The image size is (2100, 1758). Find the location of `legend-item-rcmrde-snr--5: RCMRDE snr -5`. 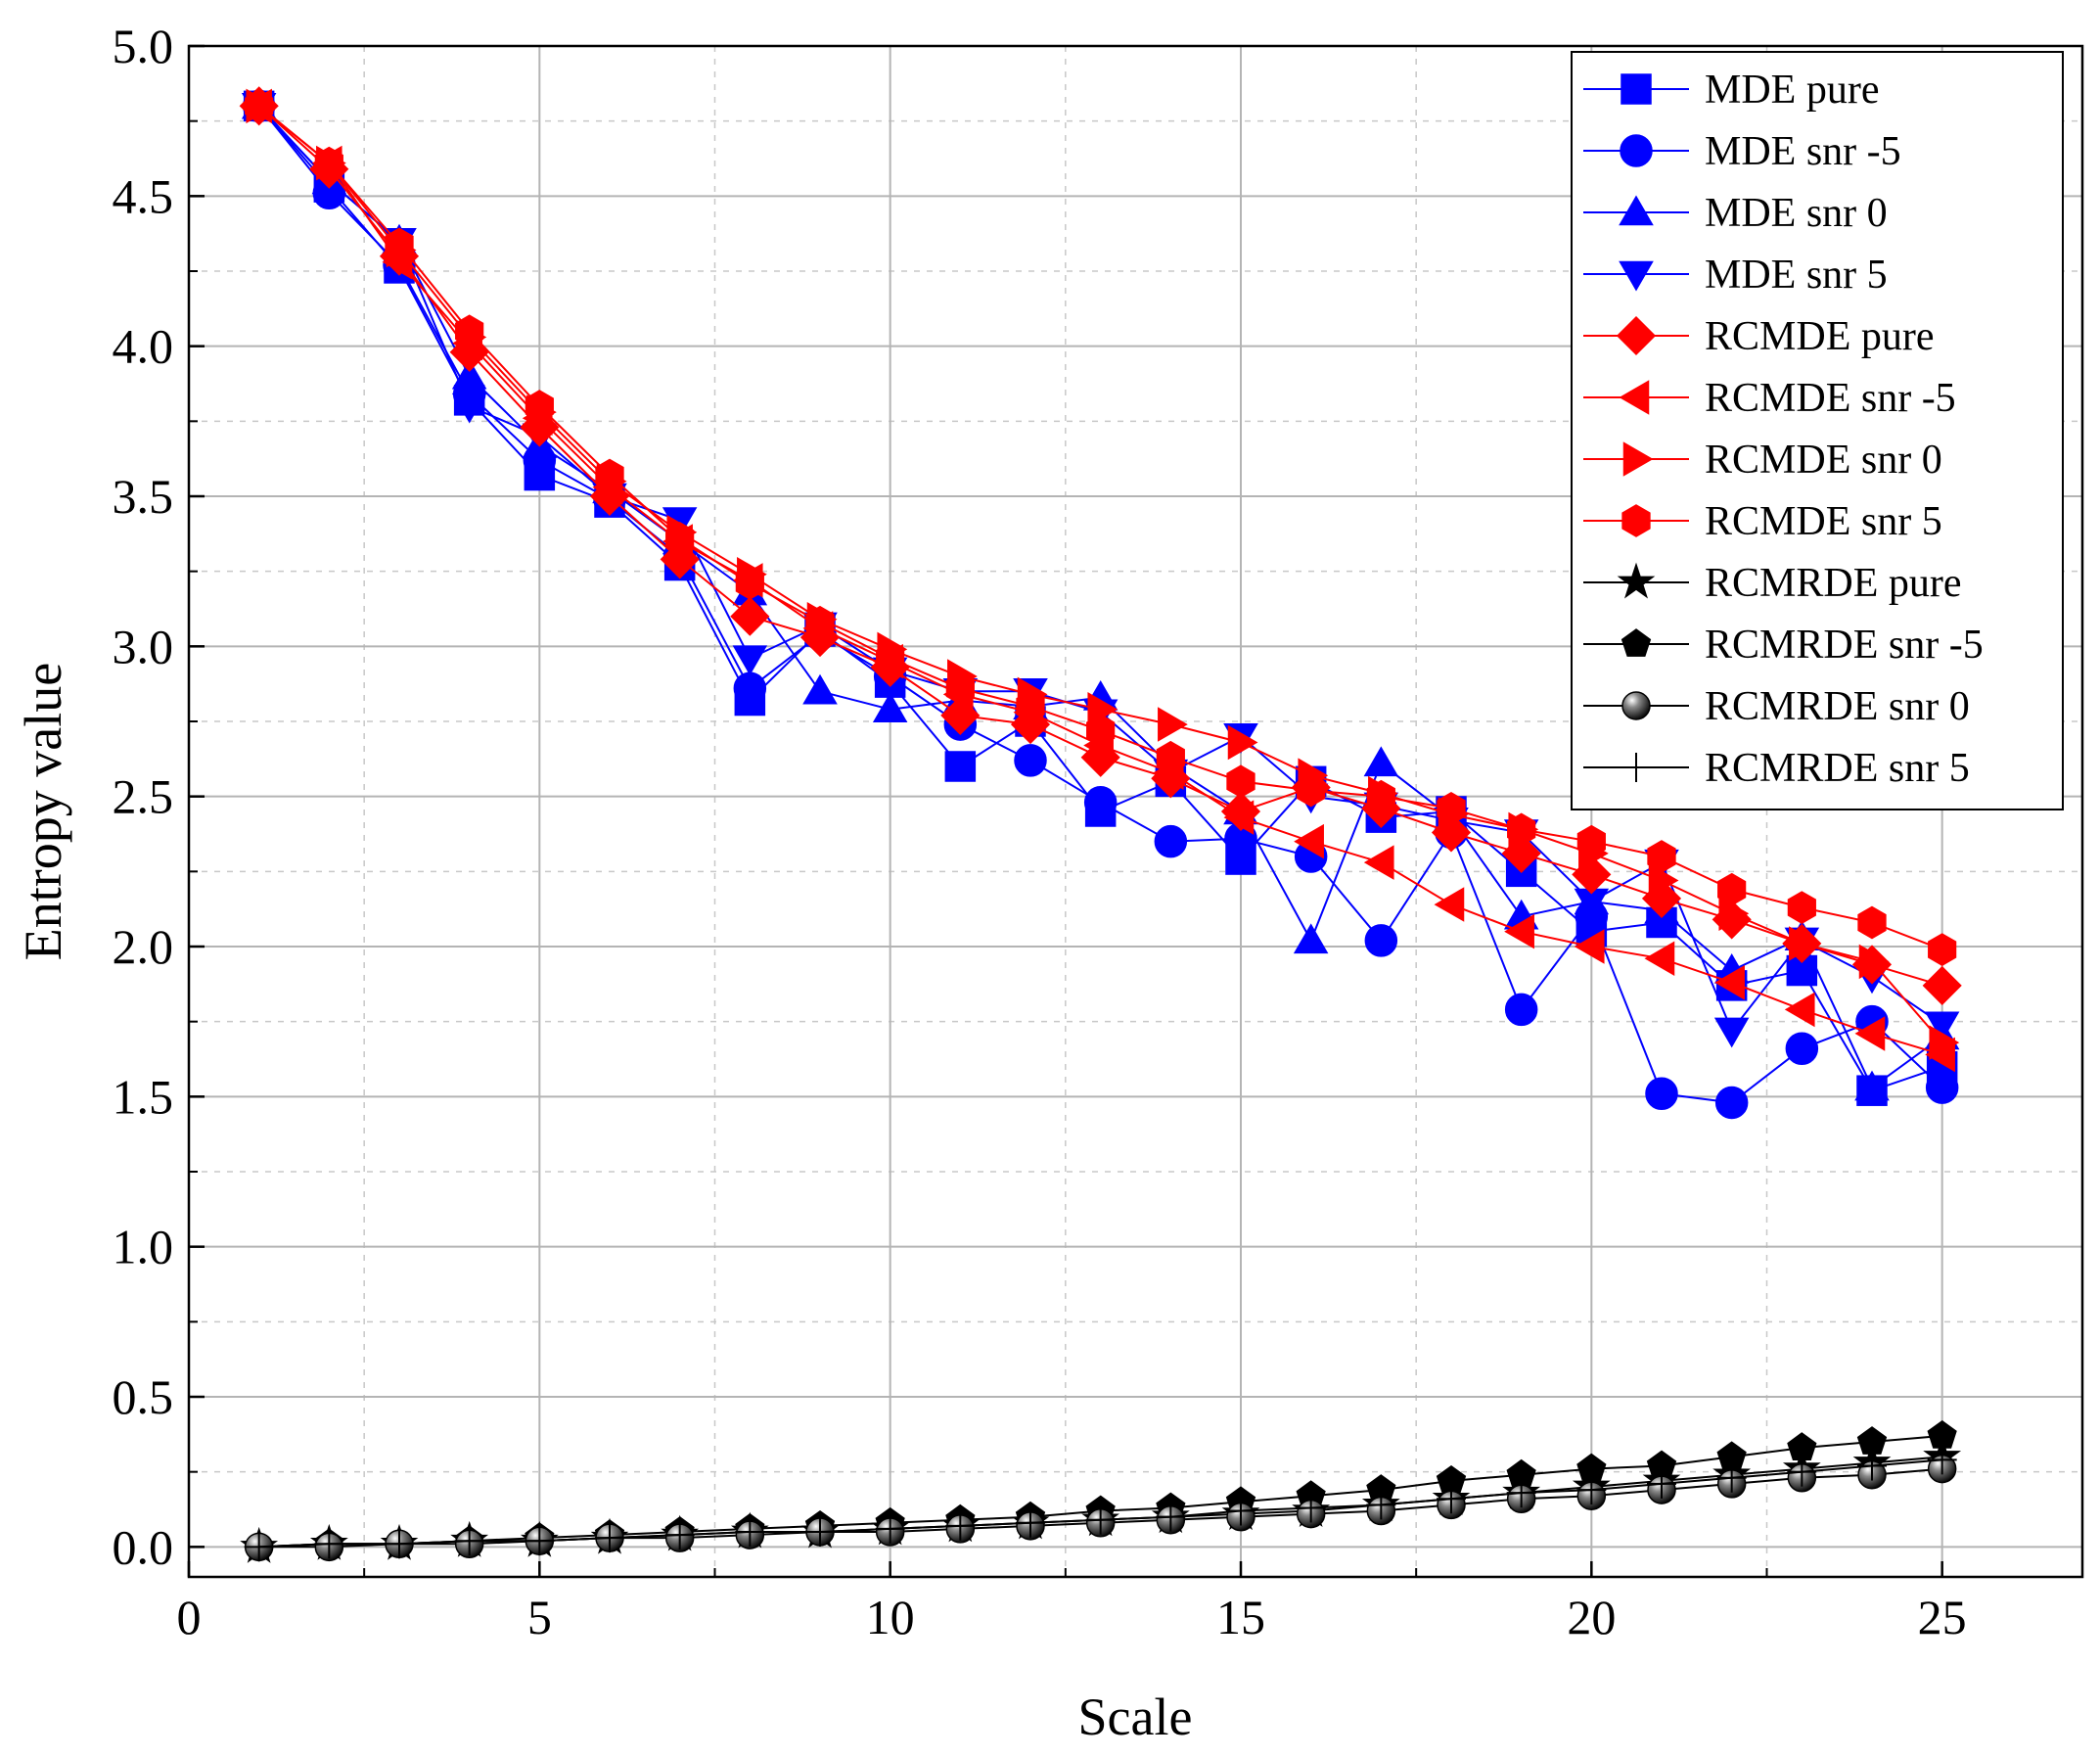

legend-item-rcmrde-snr--5: RCMRDE snr -5 is located at coordinates (1783, 645).